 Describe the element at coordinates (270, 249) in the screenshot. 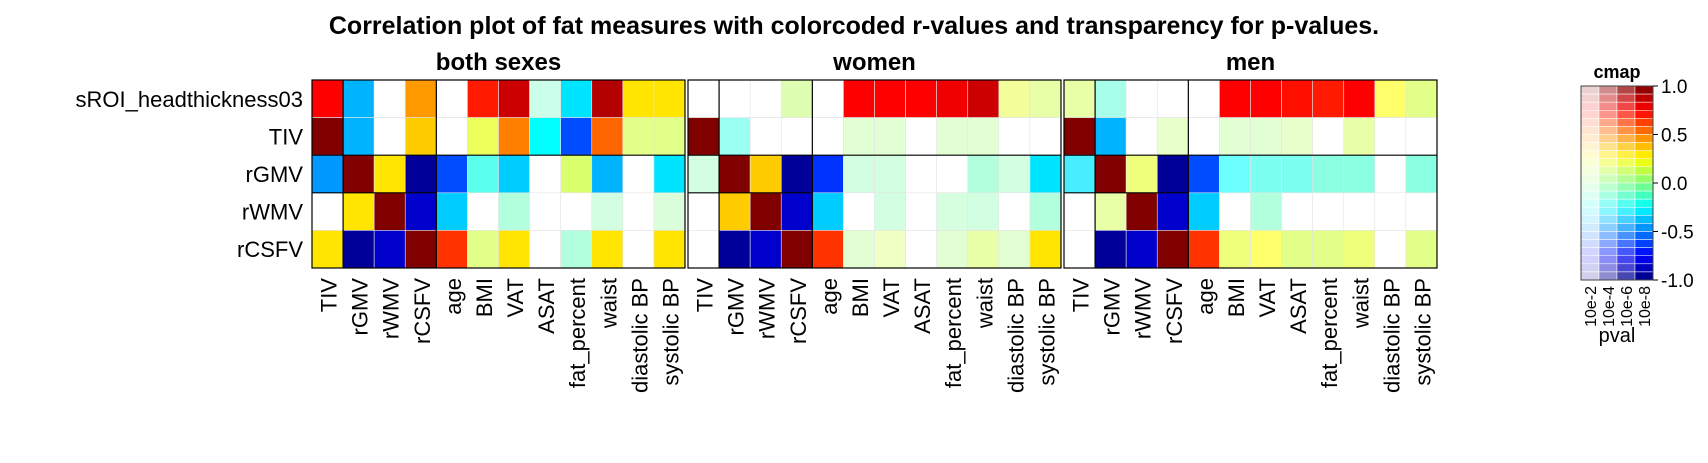

I see `row-tick-label: rCSFV` at that location.